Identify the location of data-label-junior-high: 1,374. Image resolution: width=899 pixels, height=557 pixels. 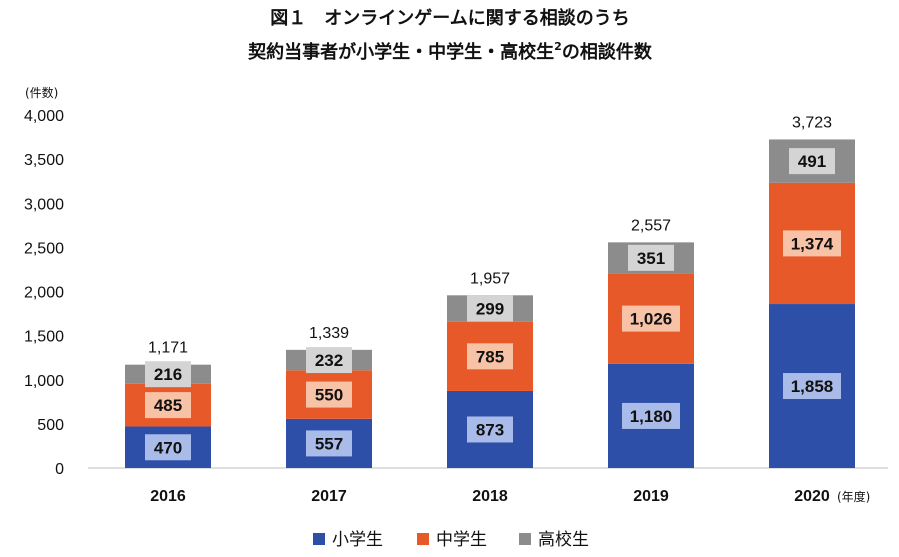
(812, 243).